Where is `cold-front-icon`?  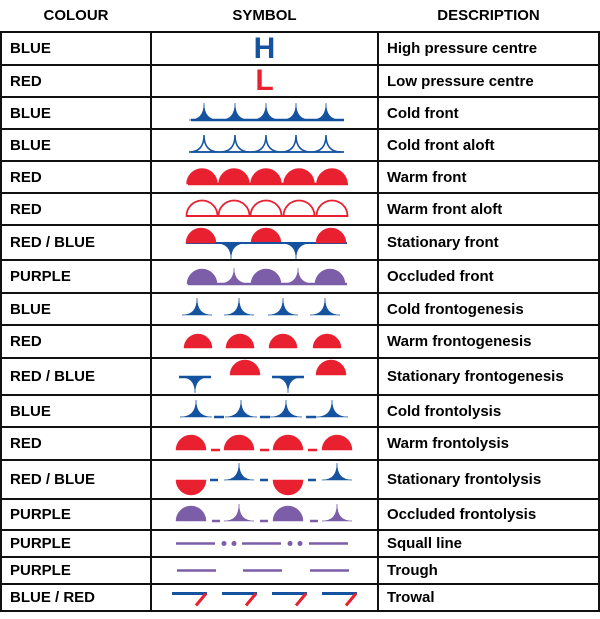
cold-front-icon is located at coordinates (266, 112).